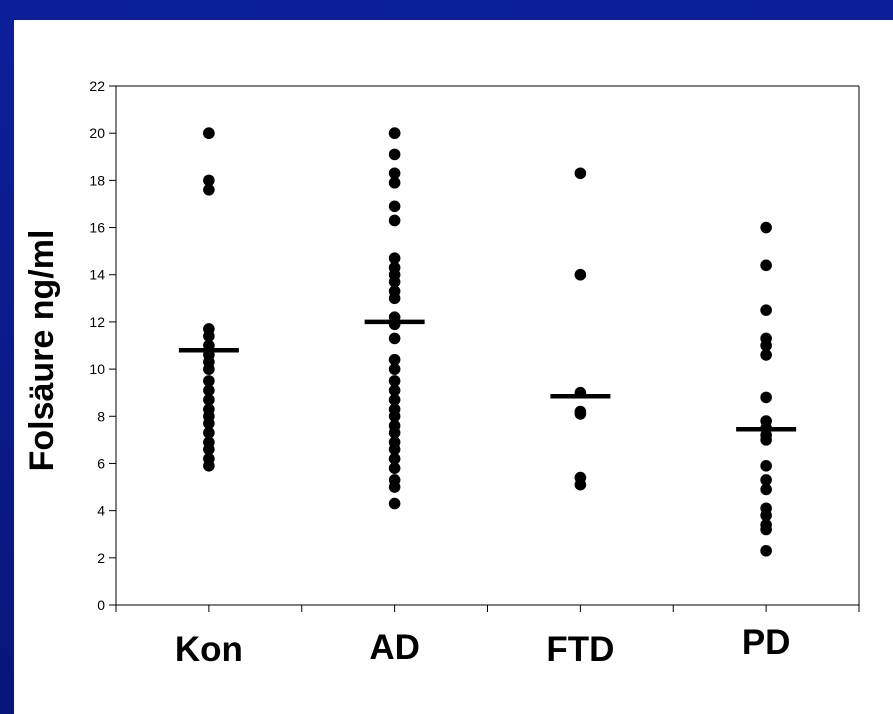 This screenshot has height=714, width=893. What do you see at coordinates (101, 605) in the screenshot?
I see `y-tick-label: 0` at bounding box center [101, 605].